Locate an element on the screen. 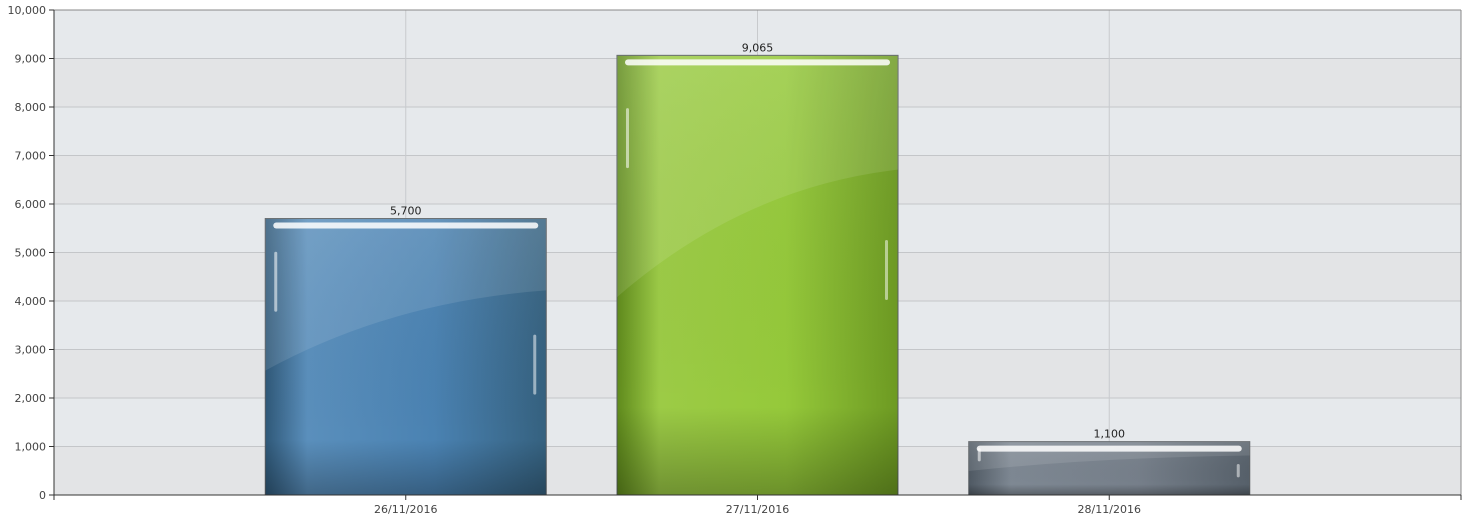 This screenshot has height=519, width=1472. bar-shading is located at coordinates (406, 357).